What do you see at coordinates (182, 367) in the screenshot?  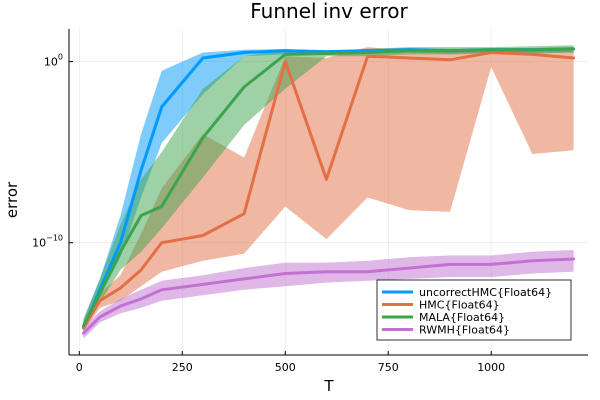 I see `x-tick-label: 250` at bounding box center [182, 367].